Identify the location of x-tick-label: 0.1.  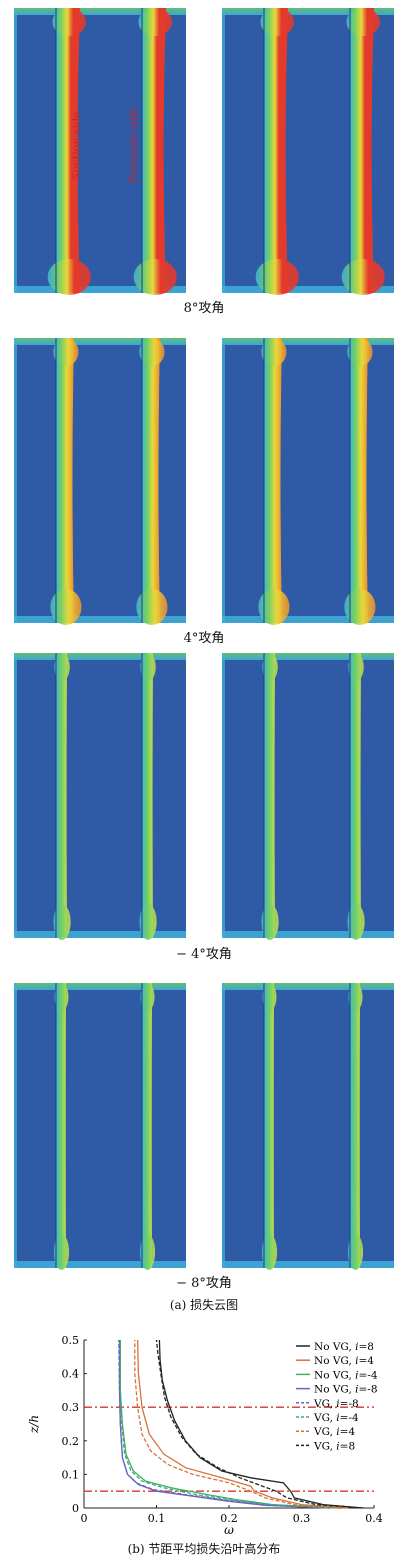
(157, 1518).